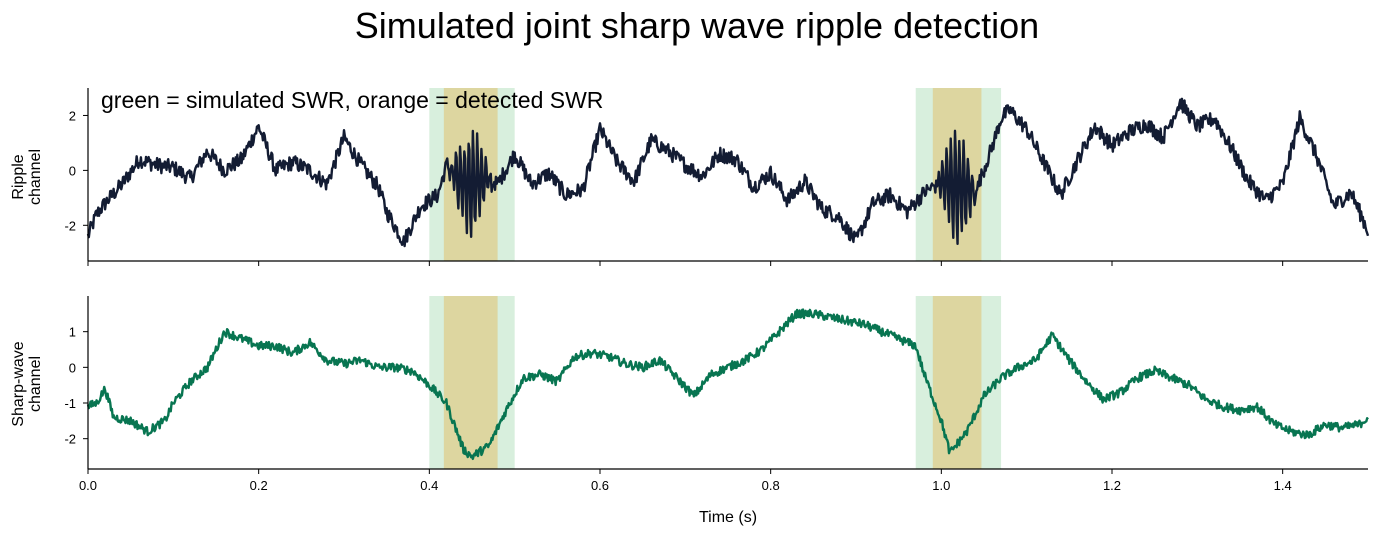 This screenshot has height=534, width=1377. Describe the element at coordinates (70, 439) in the screenshot. I see `bottom-ytick-label: -2` at that location.